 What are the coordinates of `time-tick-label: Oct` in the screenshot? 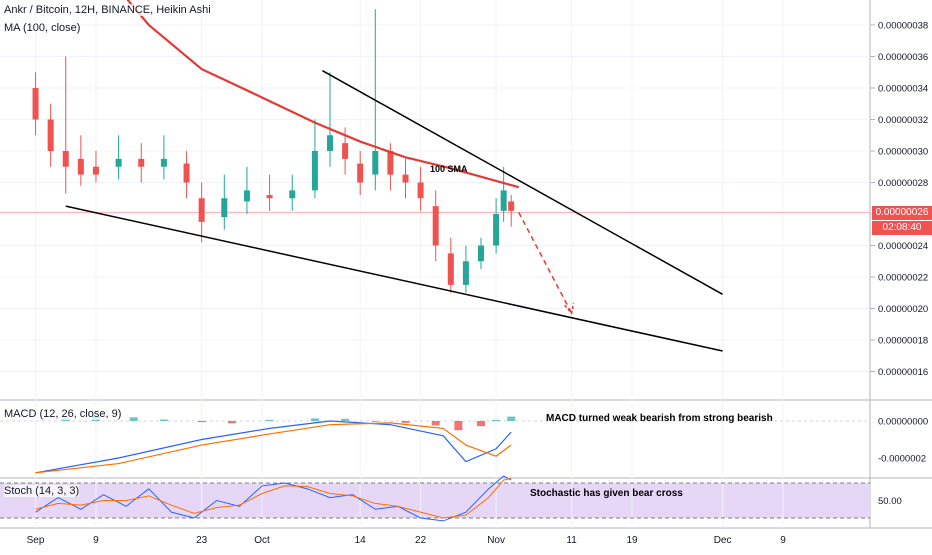 It's located at (262, 540).